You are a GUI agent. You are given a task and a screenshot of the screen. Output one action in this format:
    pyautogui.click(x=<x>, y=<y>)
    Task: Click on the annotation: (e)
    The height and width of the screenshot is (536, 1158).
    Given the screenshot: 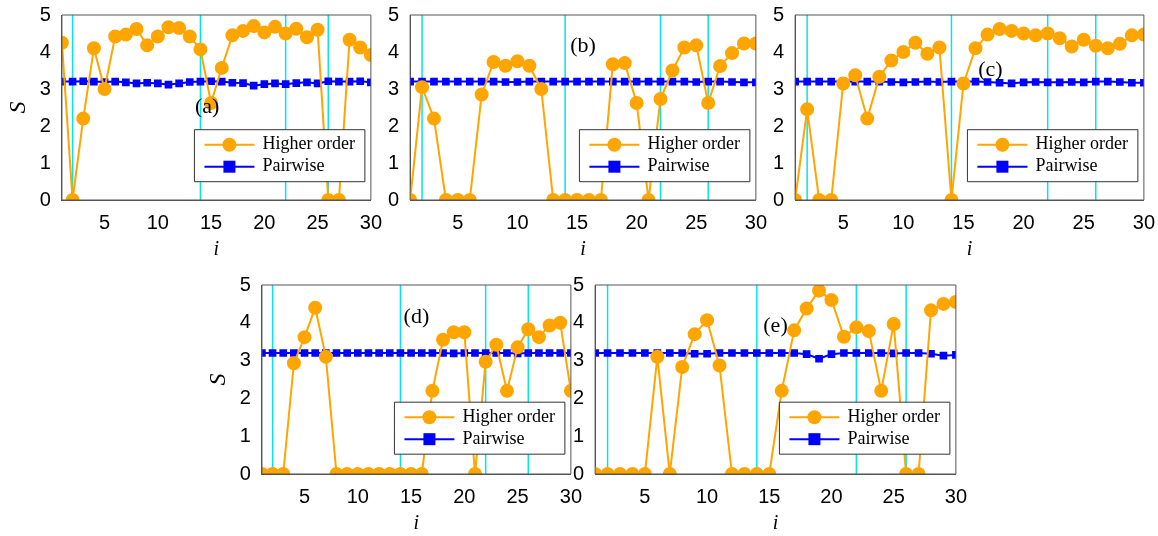 What is the action you would take?
    pyautogui.click(x=775, y=325)
    